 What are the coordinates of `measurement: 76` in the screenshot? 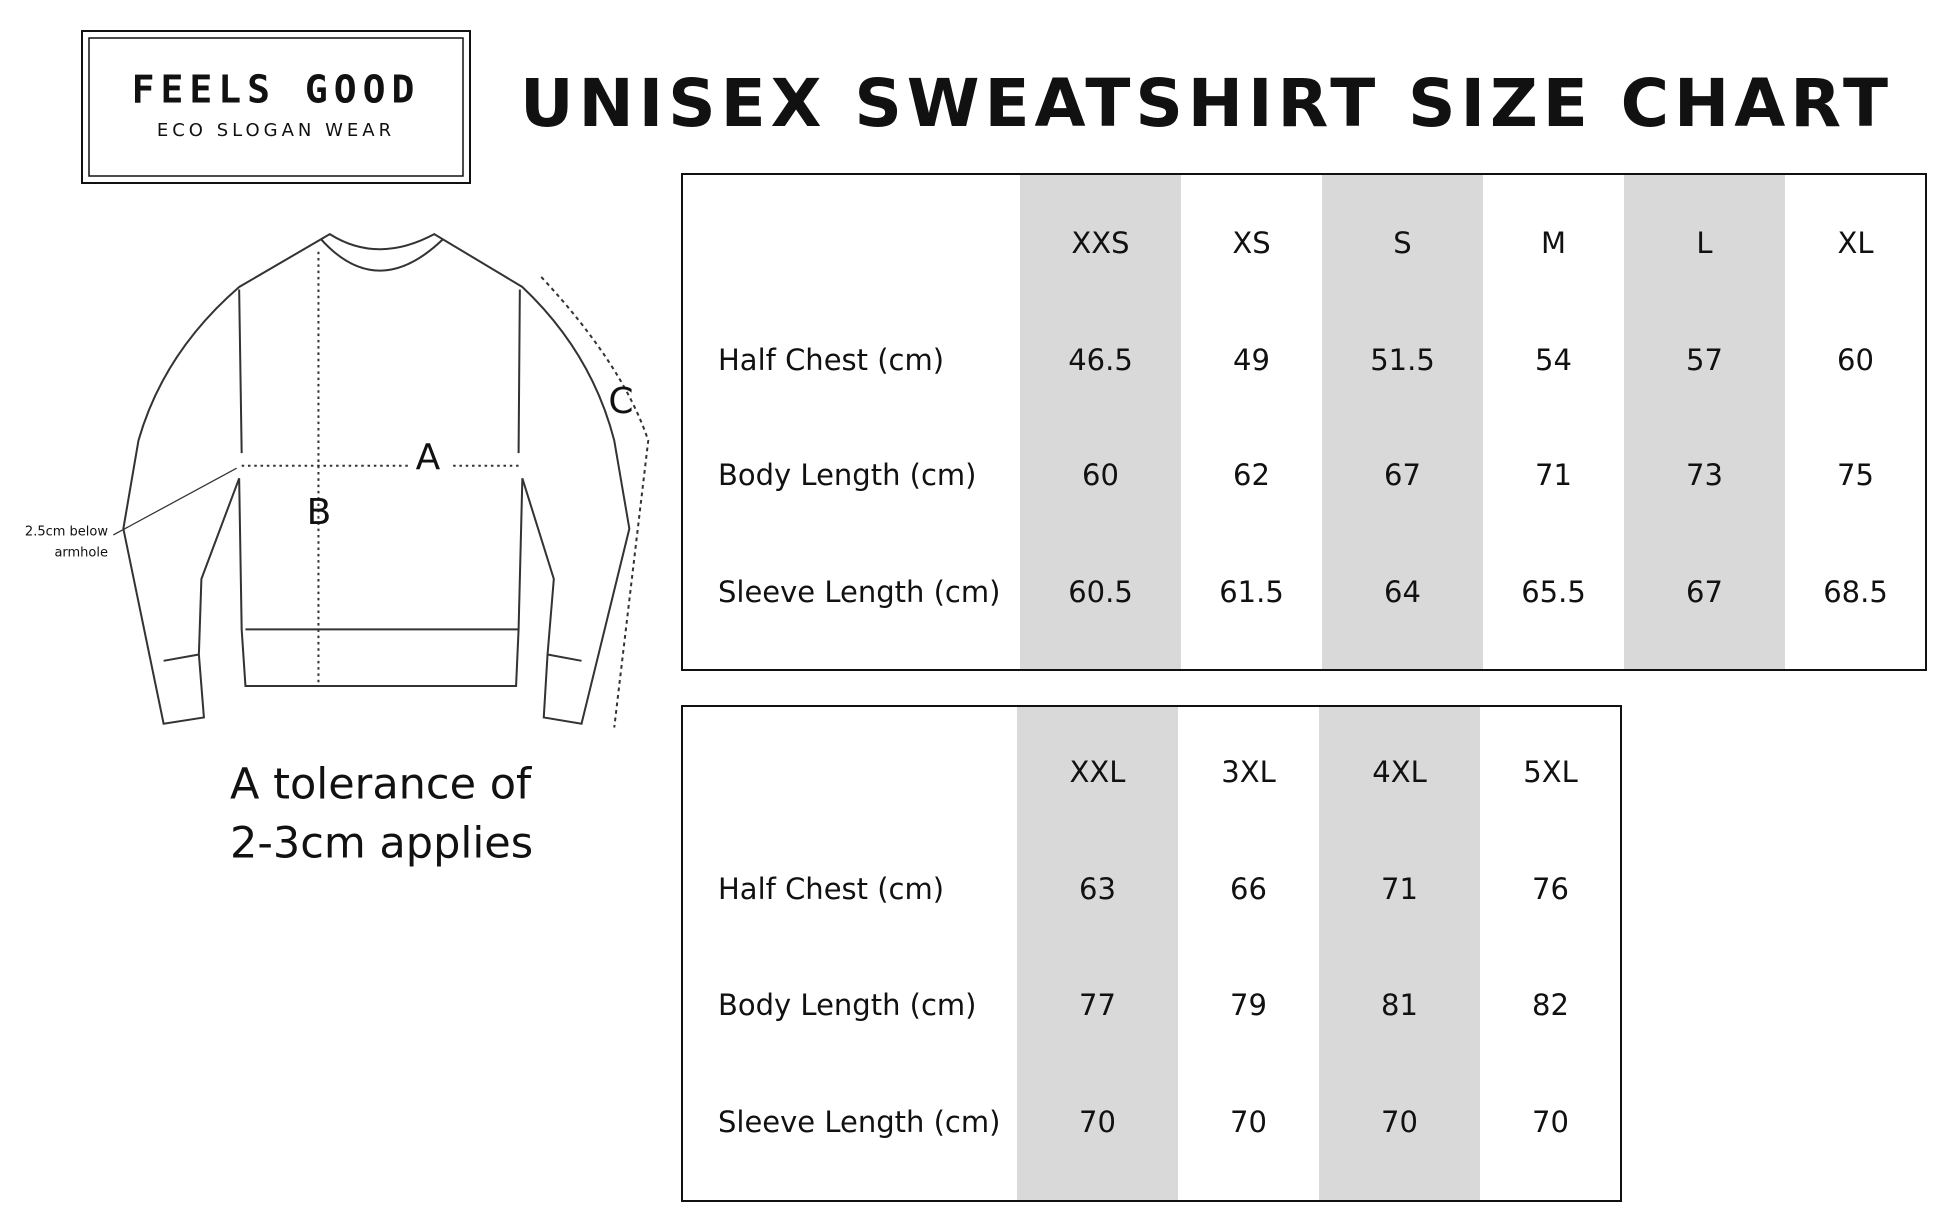 It's located at (1550, 889).